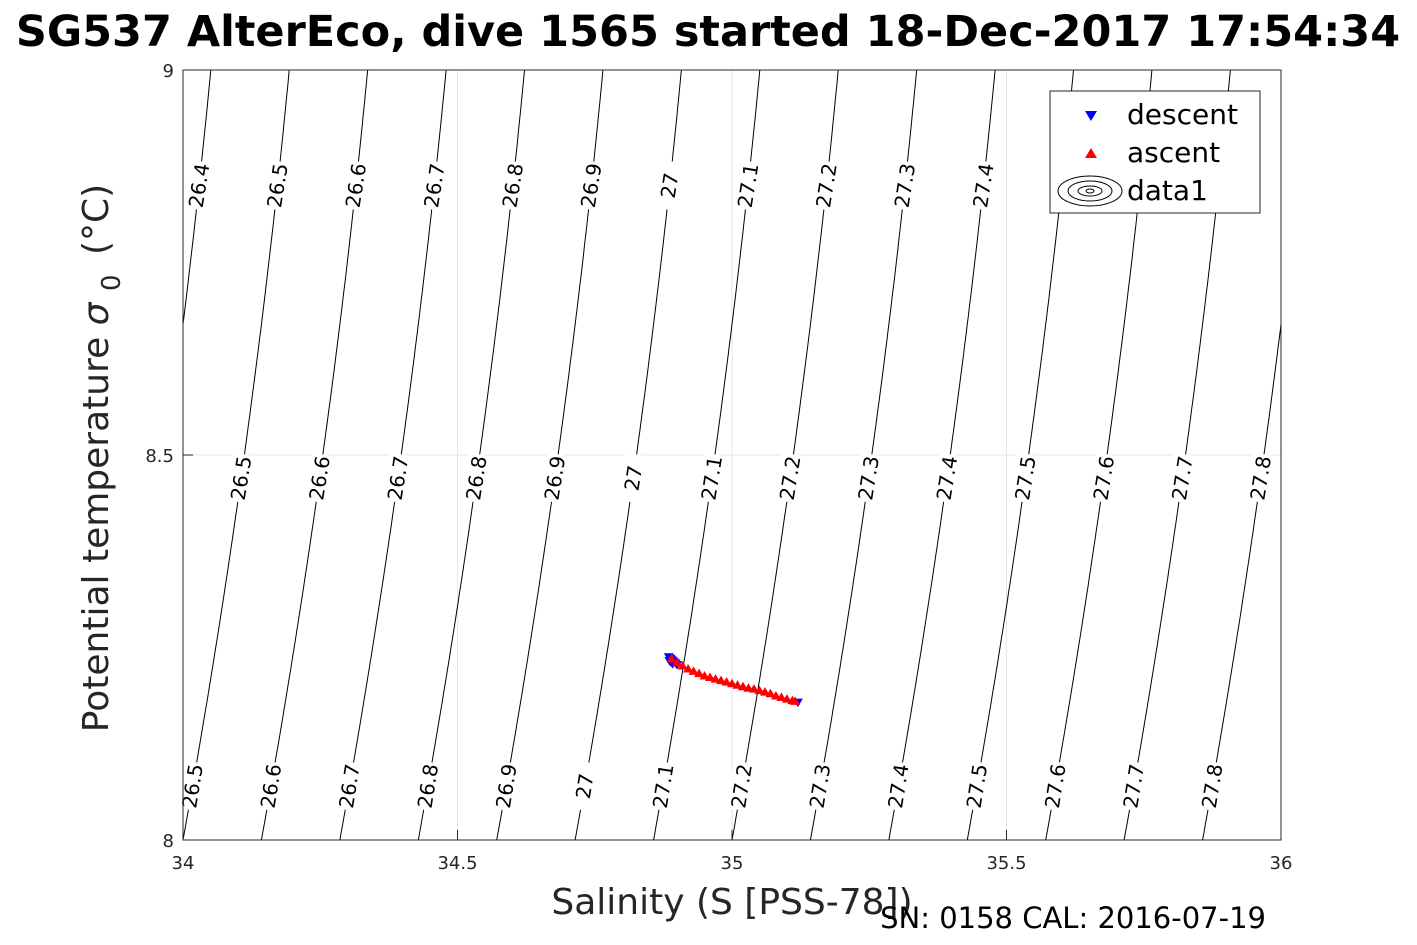 Image resolution: width=1417 pixels, height=945 pixels. Describe the element at coordinates (159, 456) in the screenshot. I see `y-tick-label: 8.5` at that location.